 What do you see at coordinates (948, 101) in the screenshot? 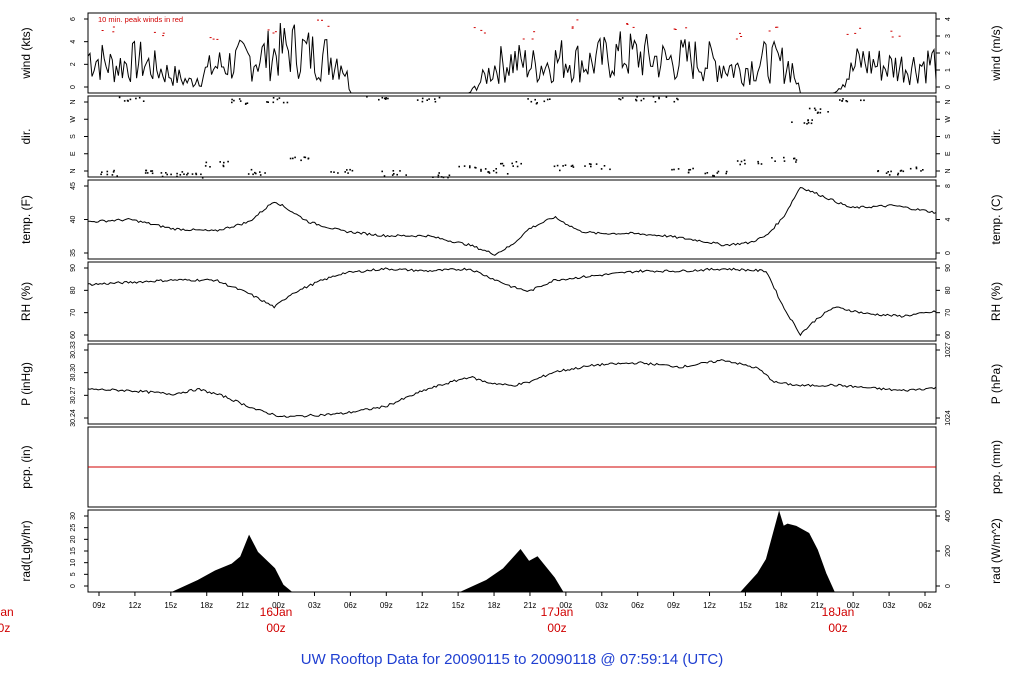
I see `right-tick-label: N` at bounding box center [948, 101].